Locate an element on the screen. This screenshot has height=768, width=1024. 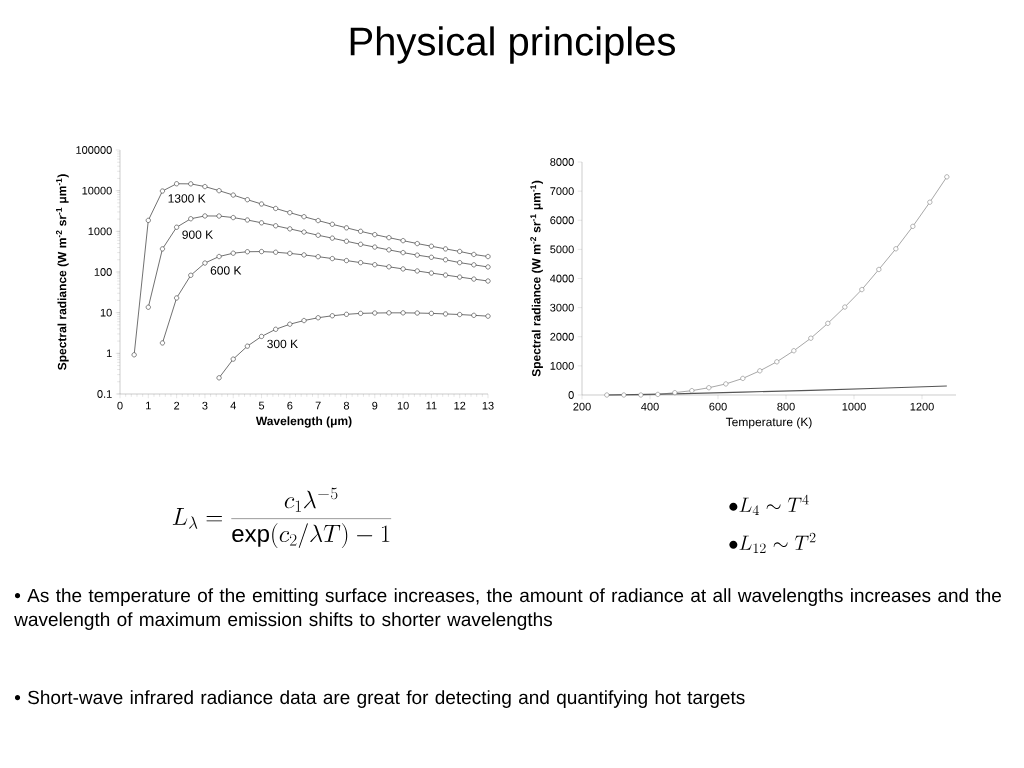
series-label: 300 K is located at coordinates (282, 344).